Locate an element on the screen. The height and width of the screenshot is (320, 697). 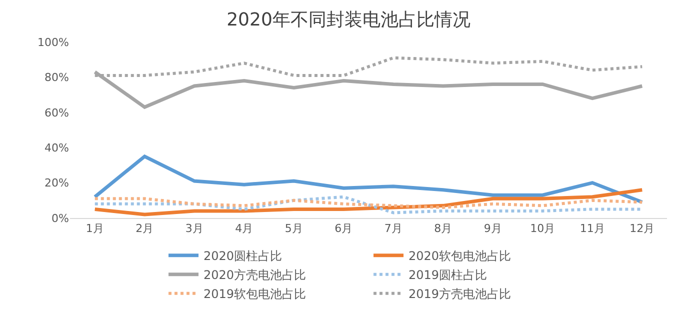
x-tick-label: 2月 is located at coordinates (145, 229).